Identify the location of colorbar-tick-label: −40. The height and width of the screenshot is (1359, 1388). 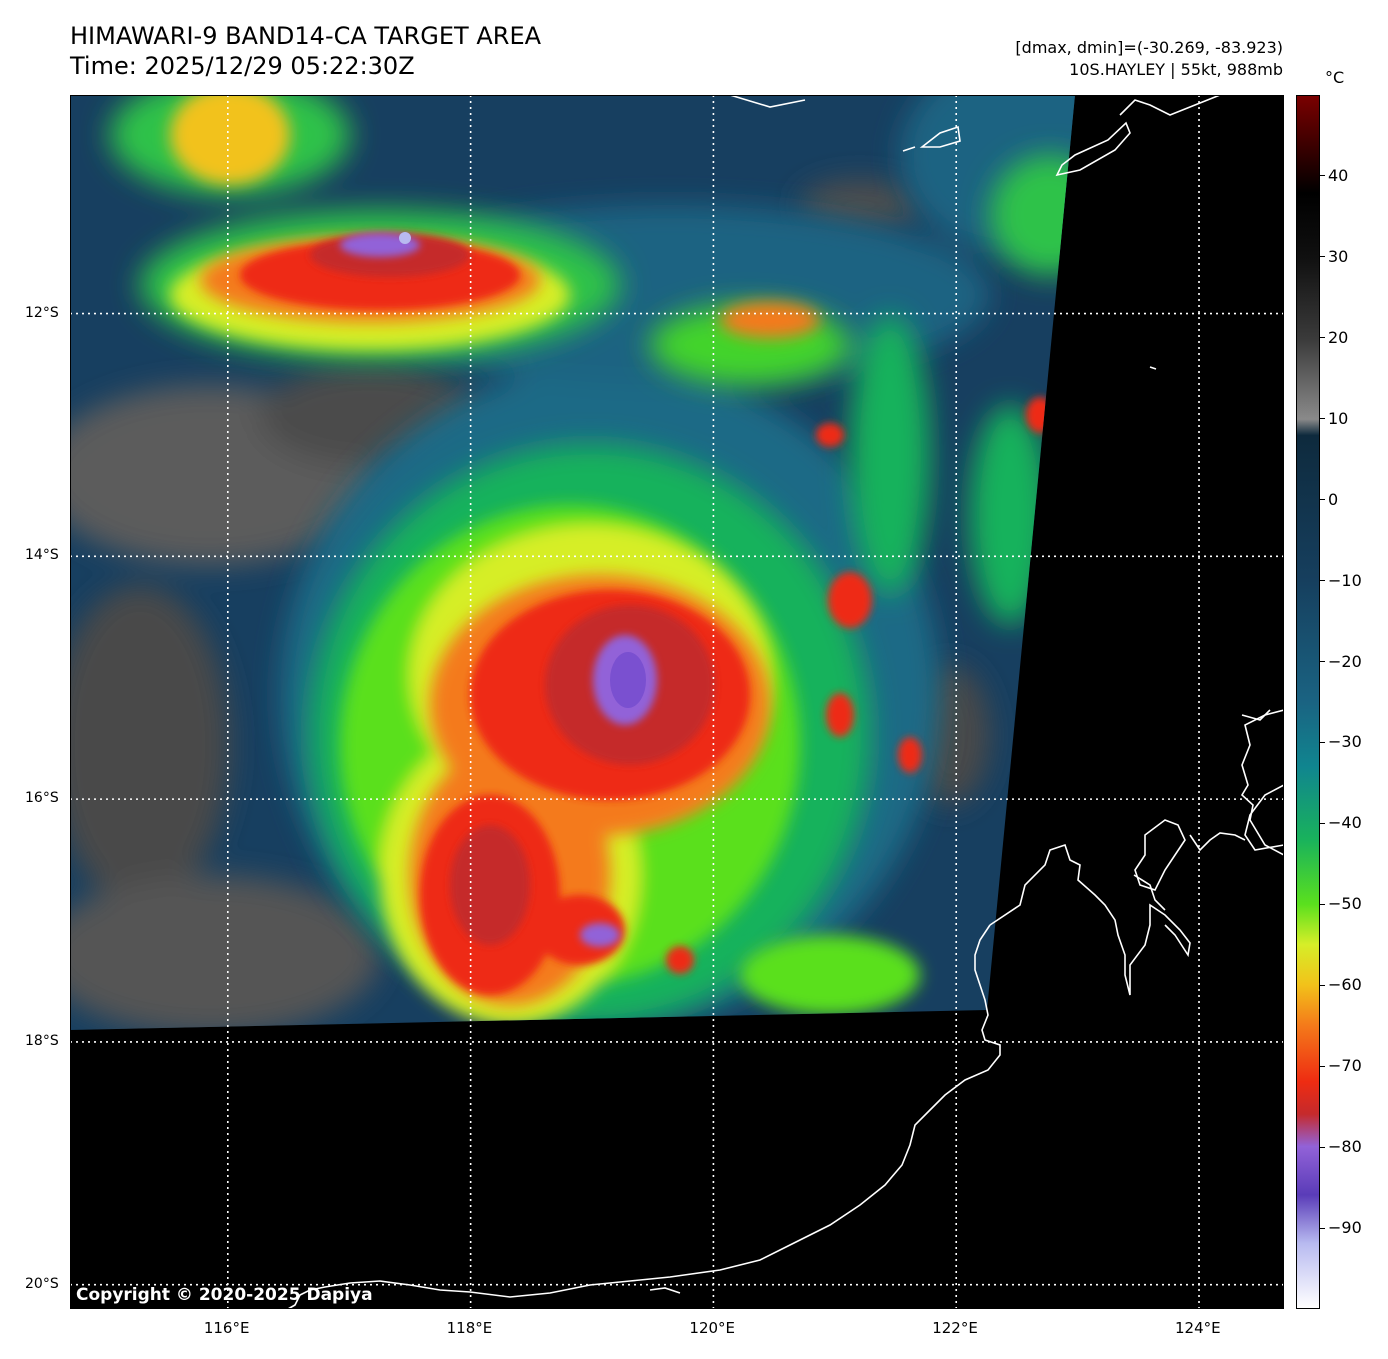
(1345, 823).